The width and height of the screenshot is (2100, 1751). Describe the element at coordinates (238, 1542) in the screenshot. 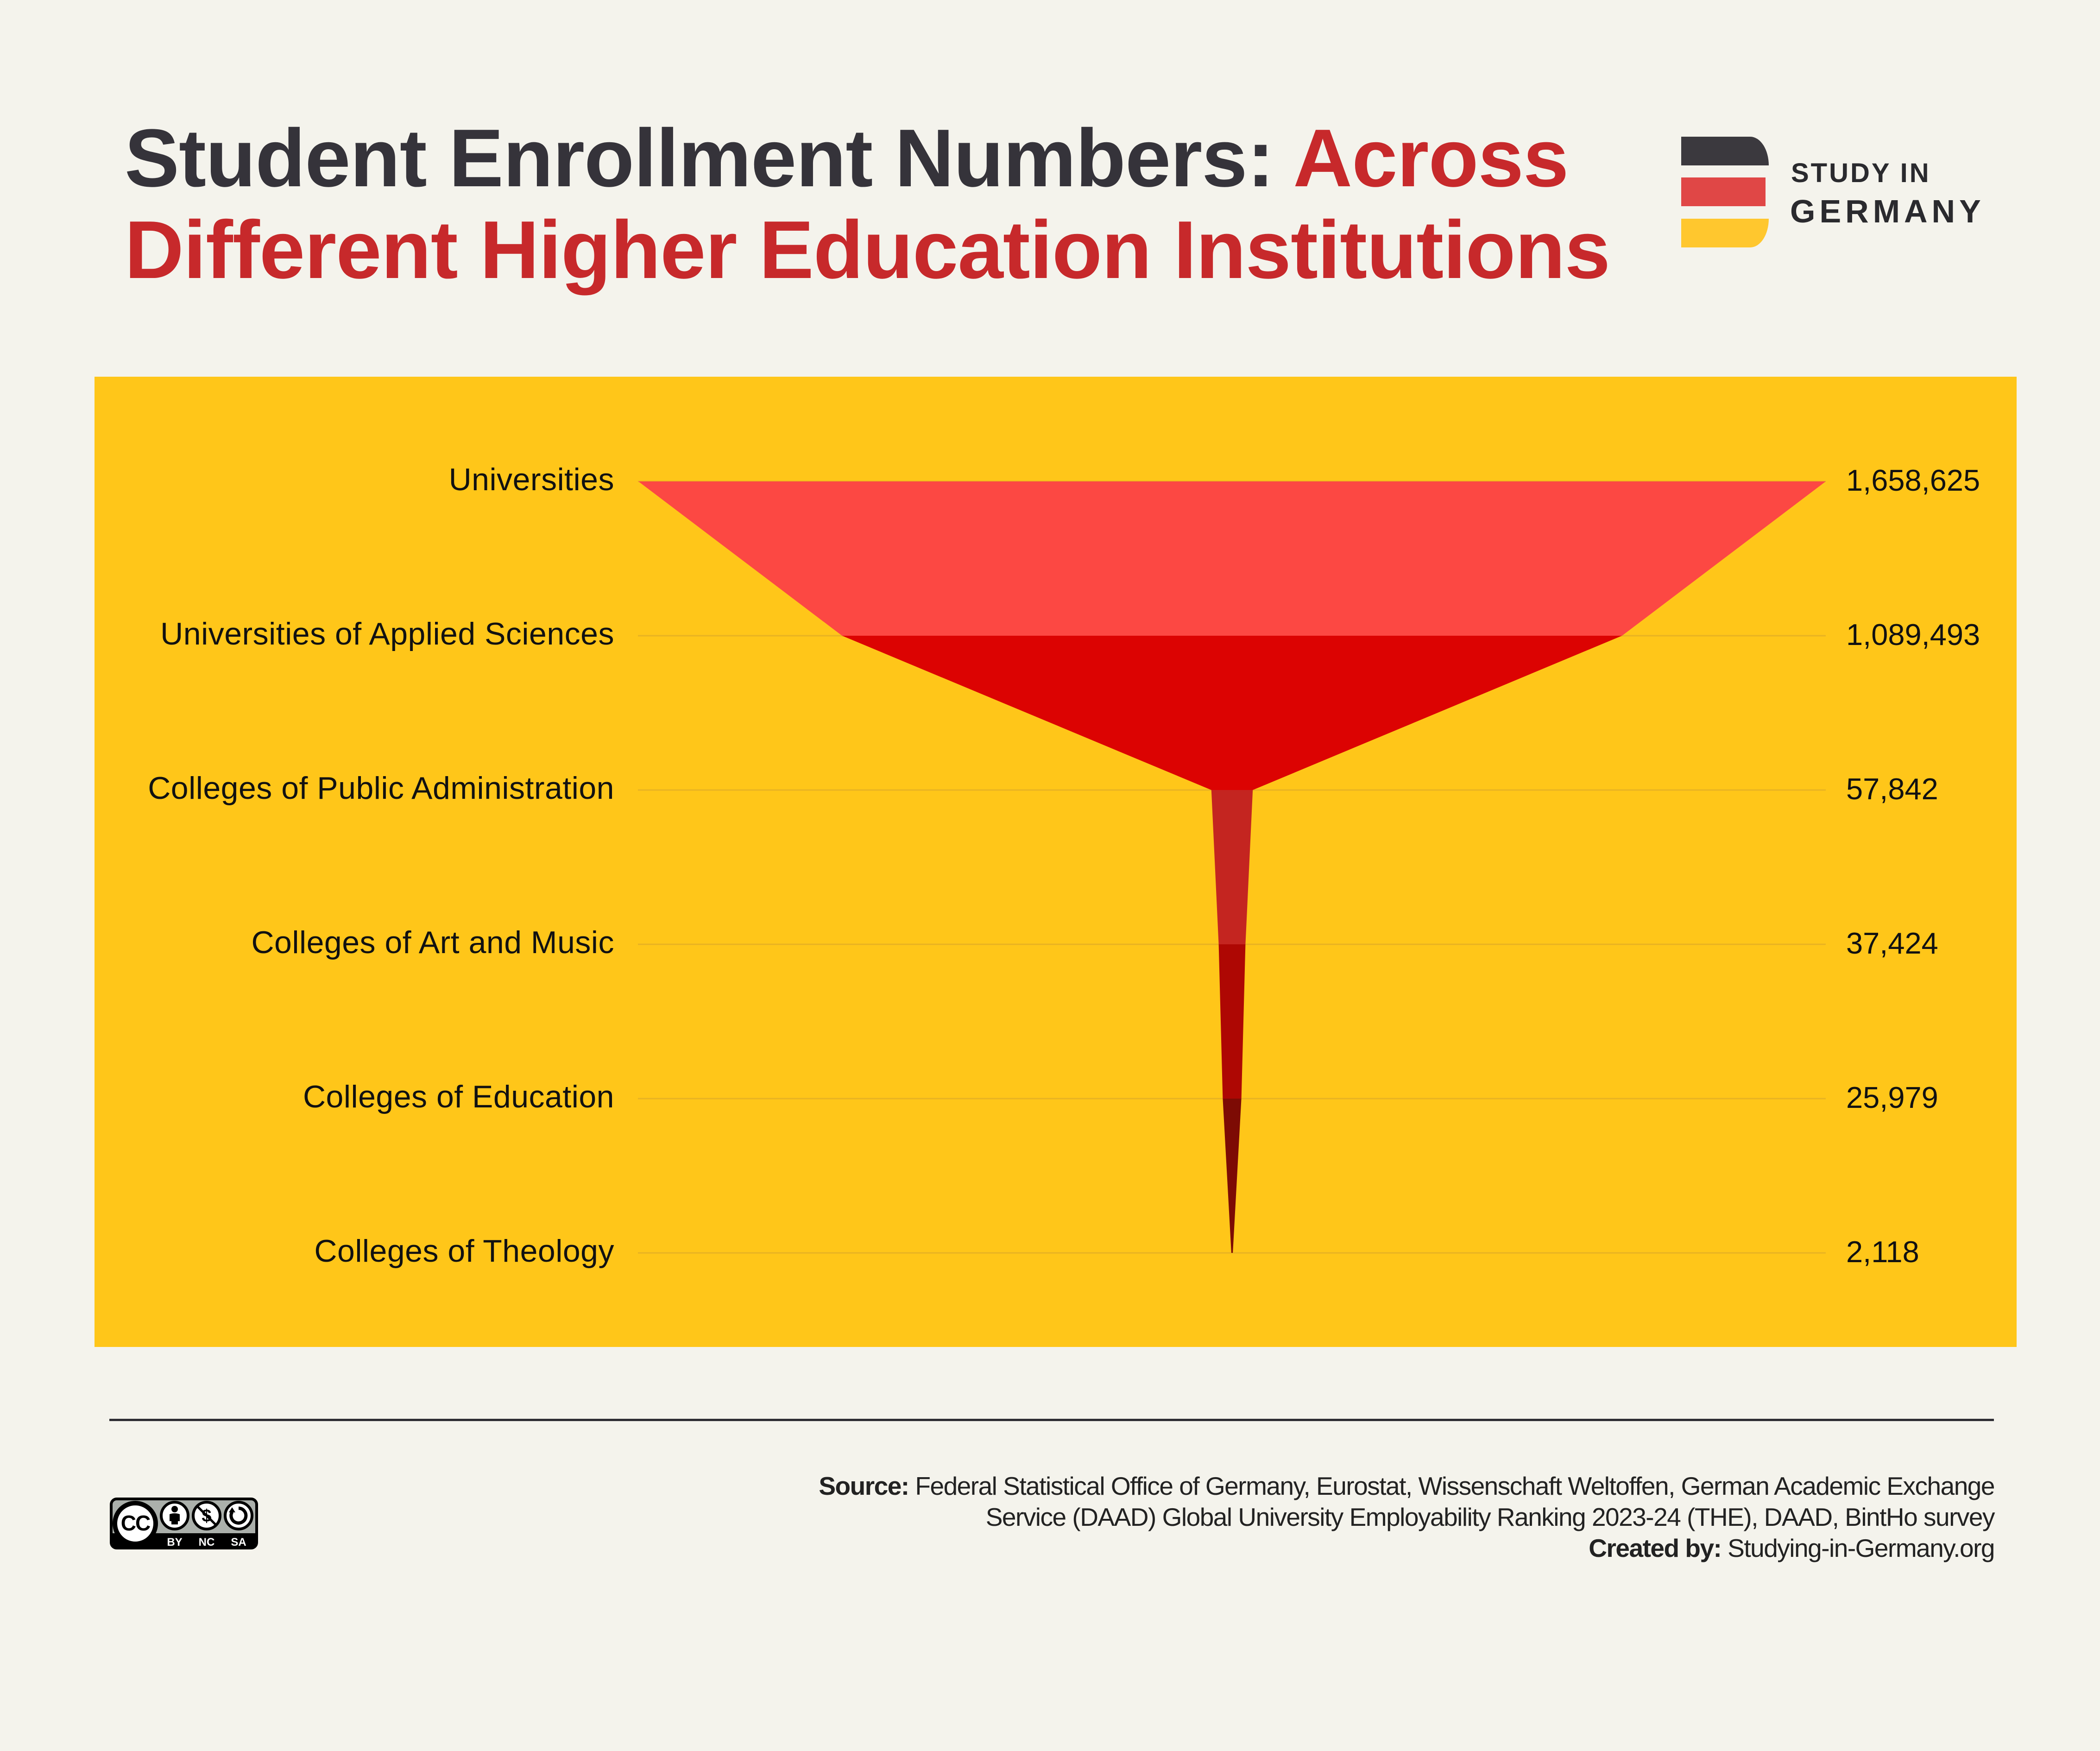

I see `svg-text: SA` at that location.